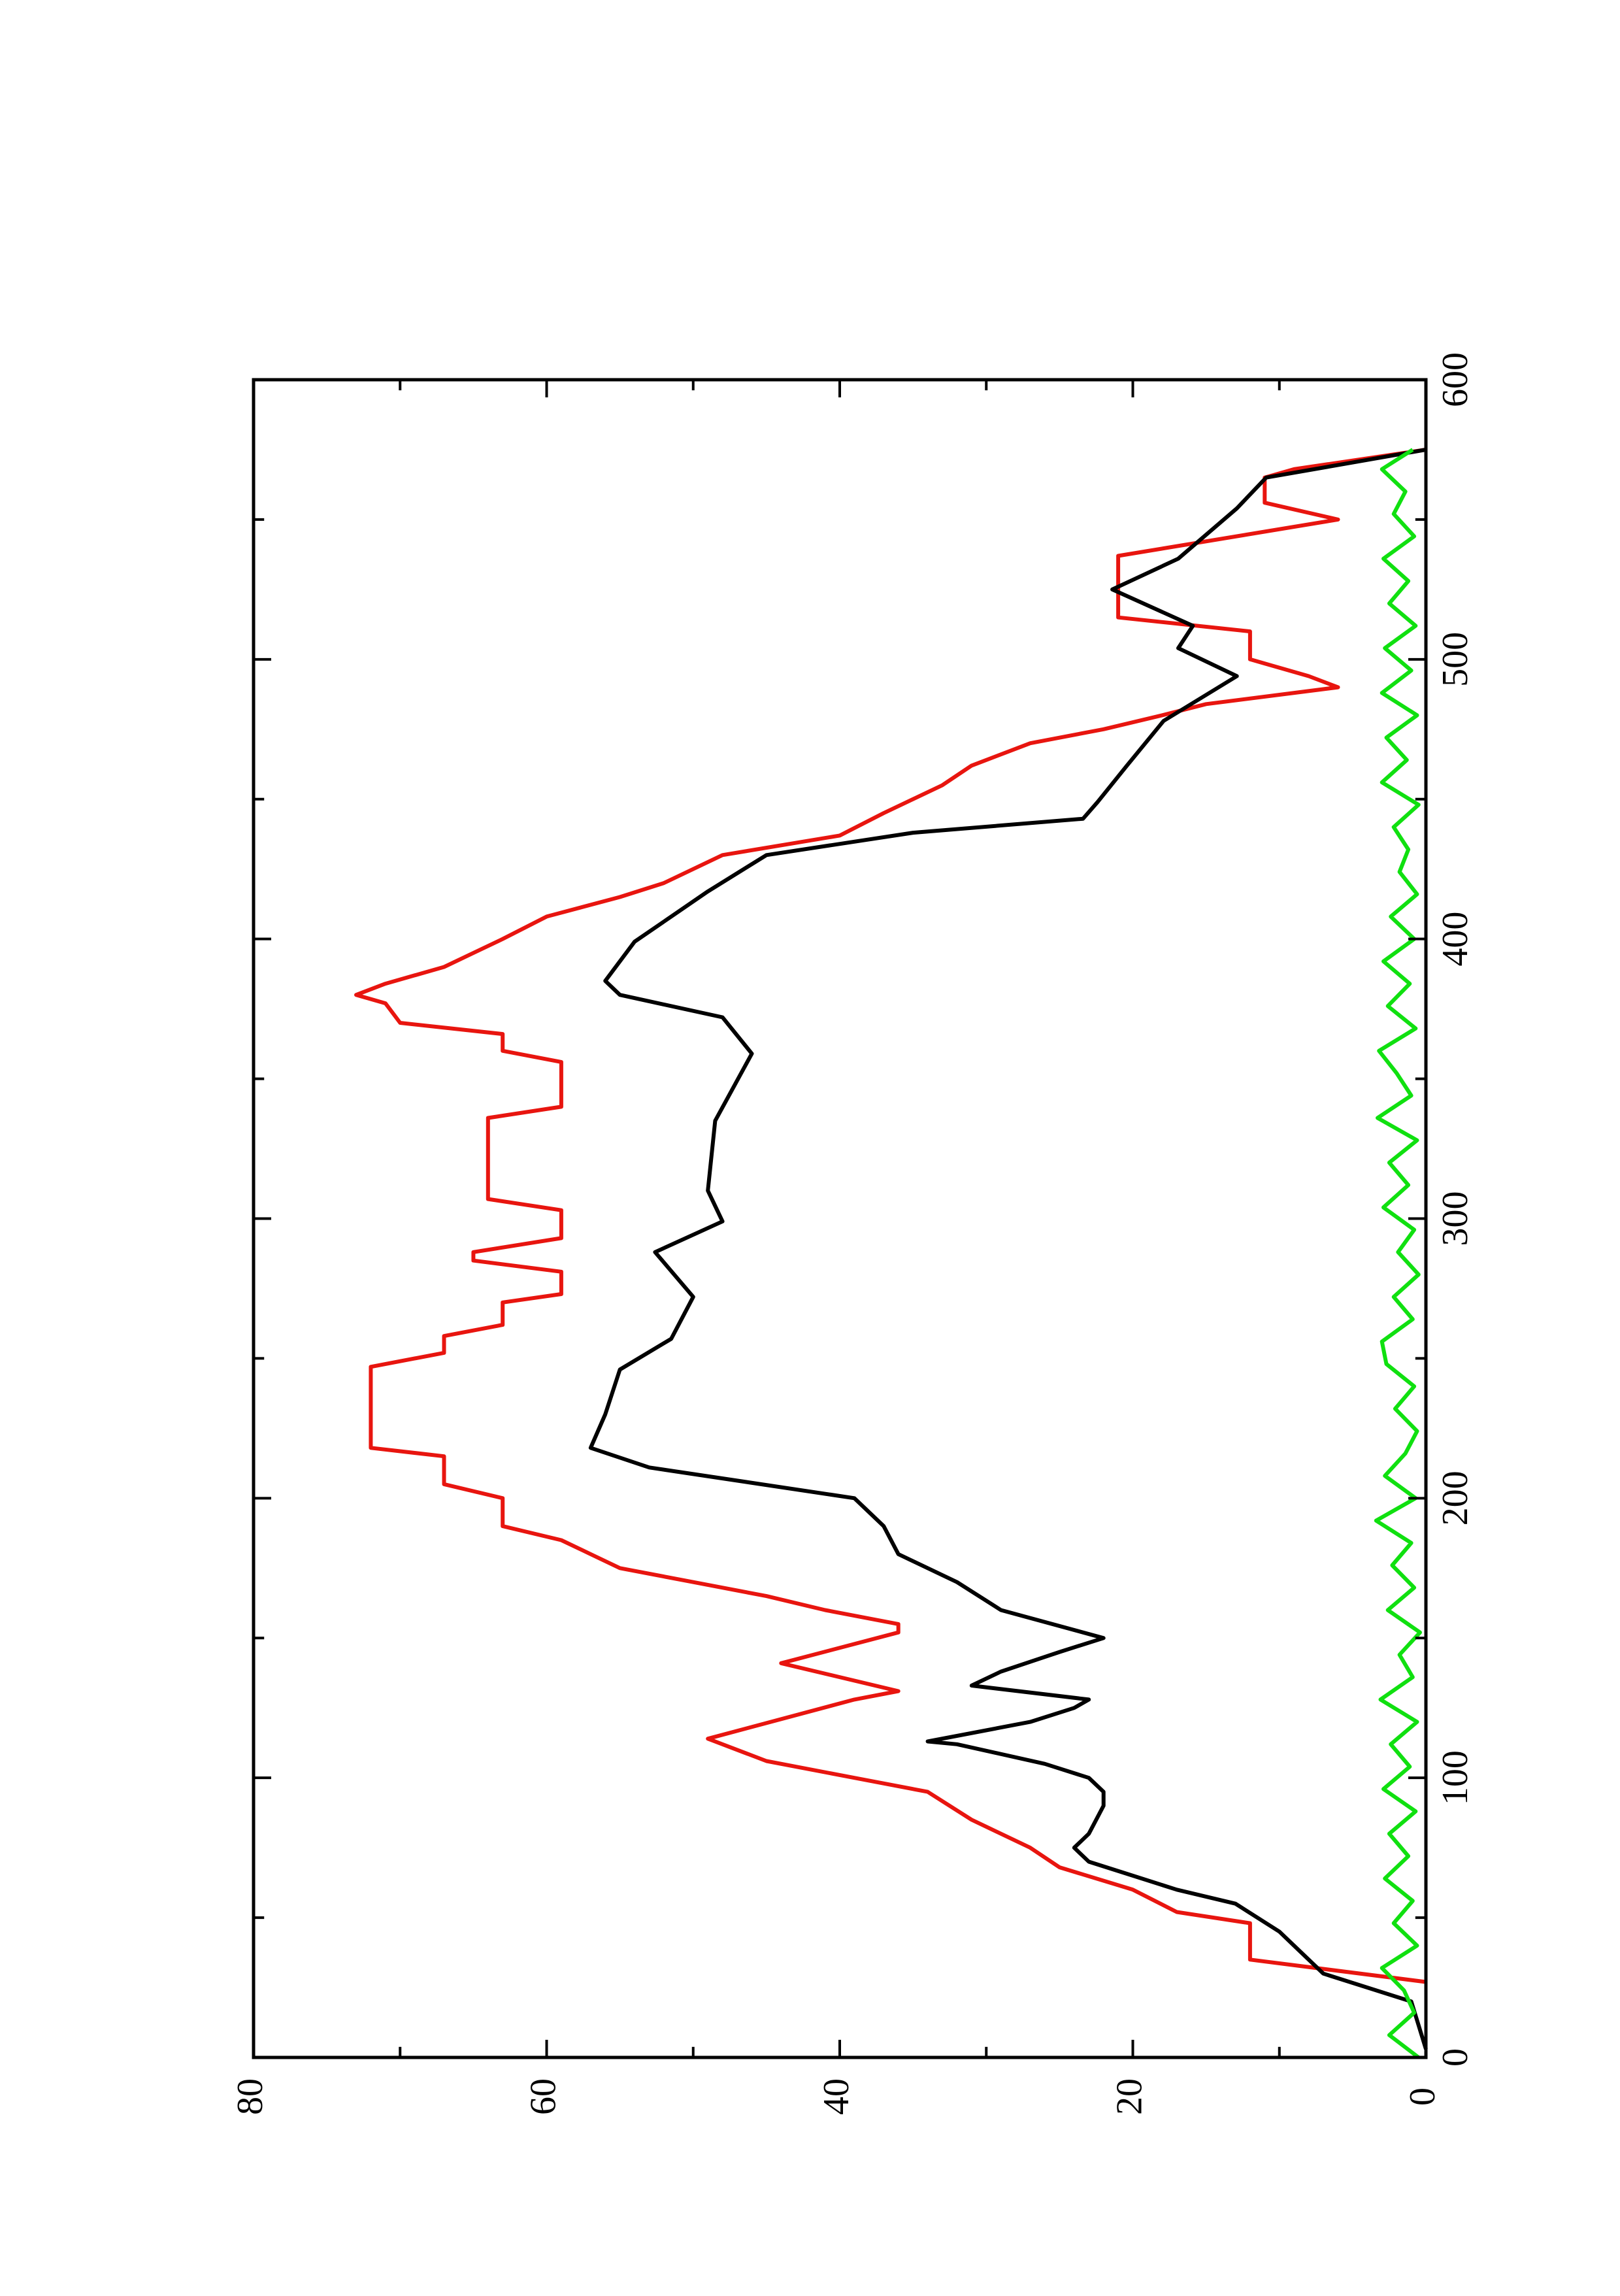 The image size is (1620, 2296). What do you see at coordinates (1455, 939) in the screenshot?
I see `x-tick-label: 400` at bounding box center [1455, 939].